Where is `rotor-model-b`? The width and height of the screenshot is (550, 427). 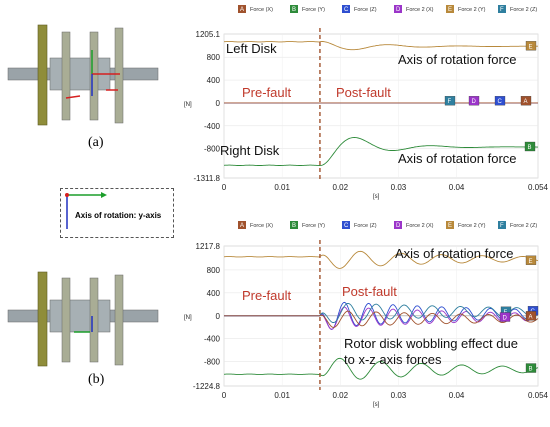
rotor-model-b is located at coordinates (83, 319).